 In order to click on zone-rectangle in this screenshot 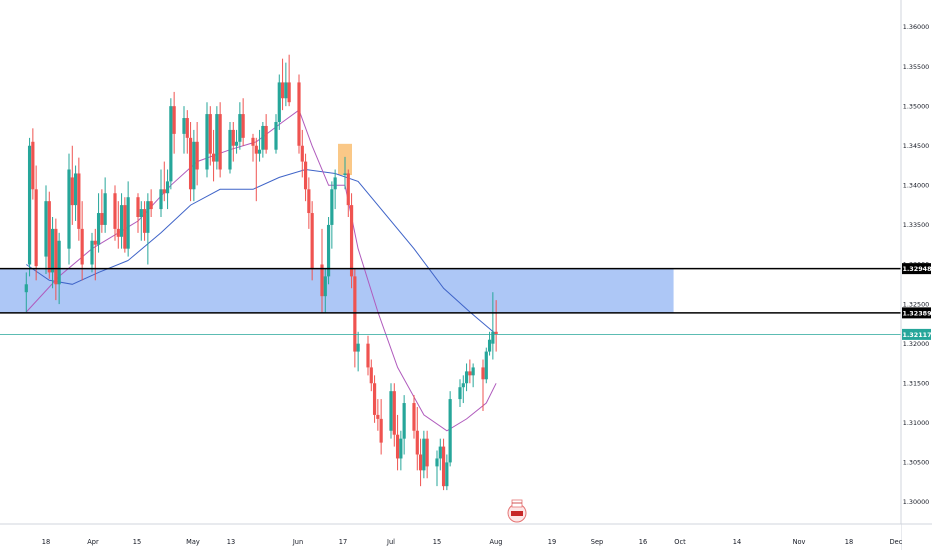, I will do `click(337, 290)`.